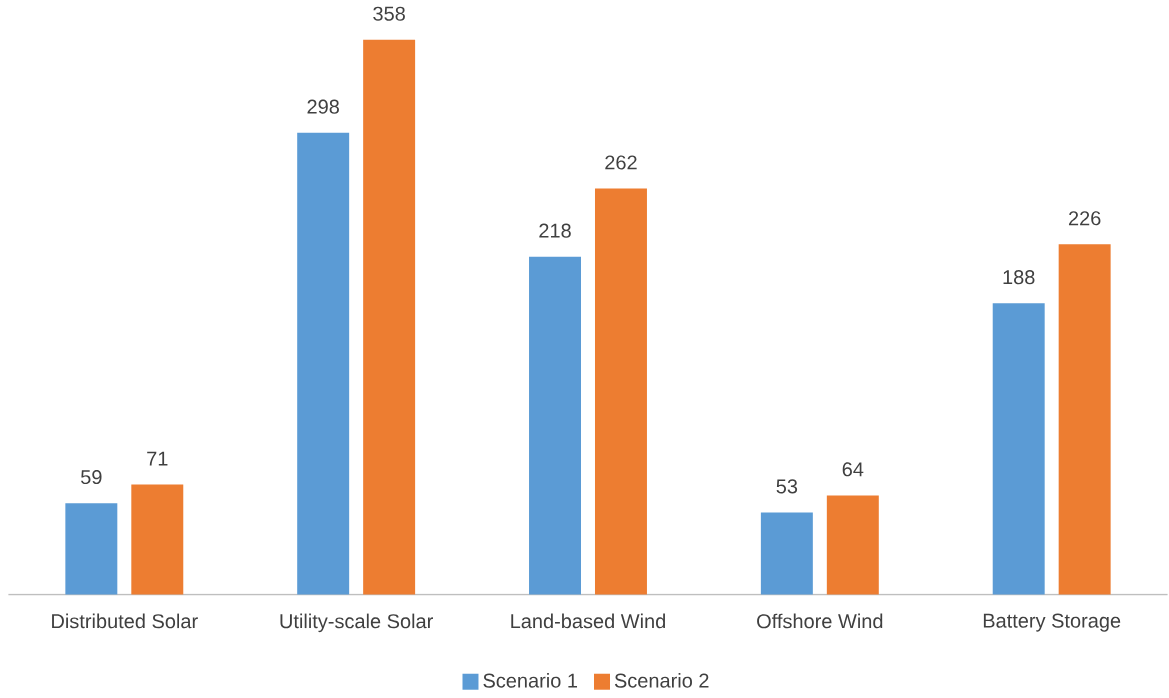 This screenshot has width=1169, height=698. What do you see at coordinates (1052, 622) in the screenshot?
I see `x-tick-label: Battery Storage` at bounding box center [1052, 622].